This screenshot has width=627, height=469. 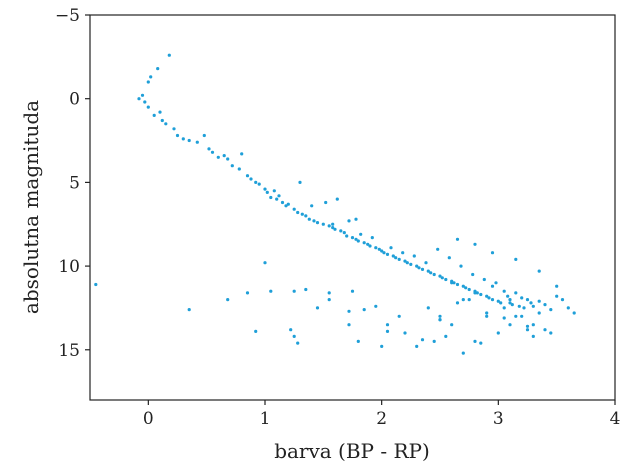 I want to click on y-tick-label: −5, so click(x=67, y=16).